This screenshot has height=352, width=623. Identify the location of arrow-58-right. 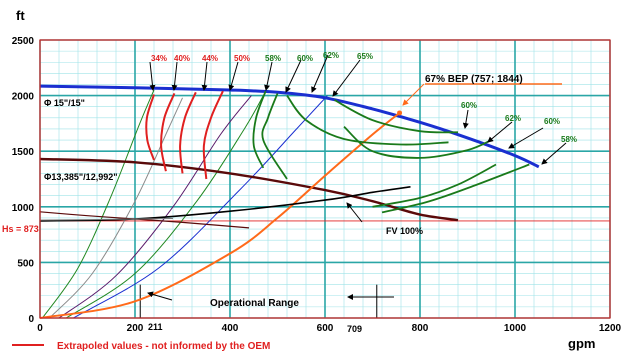
(554, 153).